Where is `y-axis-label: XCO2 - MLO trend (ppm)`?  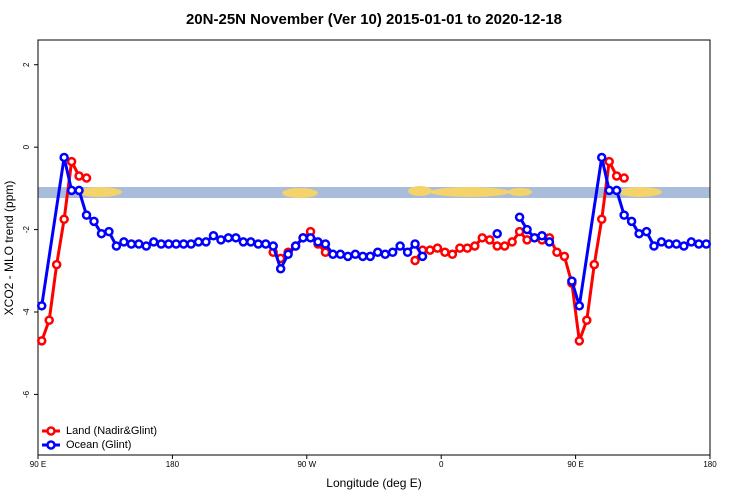 y-axis-label: XCO2 - MLO trend (ppm) is located at coordinates (9, 248).